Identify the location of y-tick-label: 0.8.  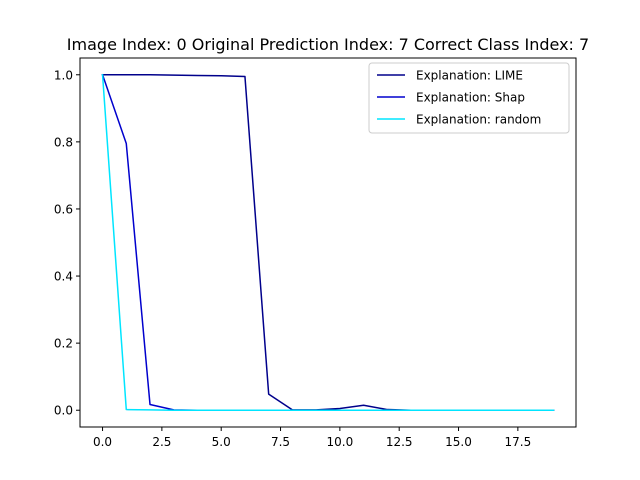
(63, 142).